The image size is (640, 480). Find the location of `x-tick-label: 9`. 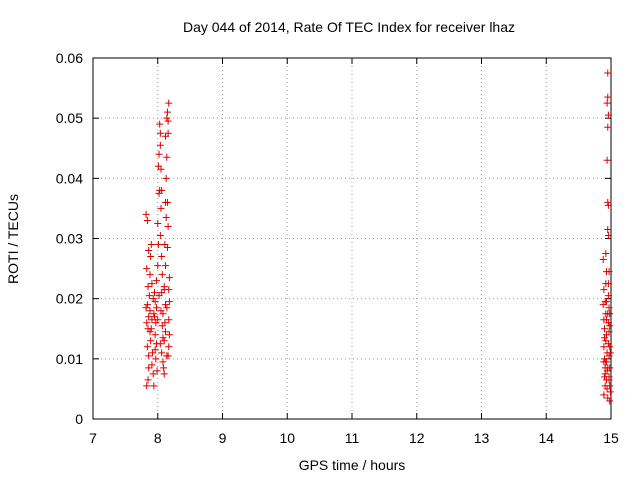

x-tick-label: 9 is located at coordinates (223, 438).